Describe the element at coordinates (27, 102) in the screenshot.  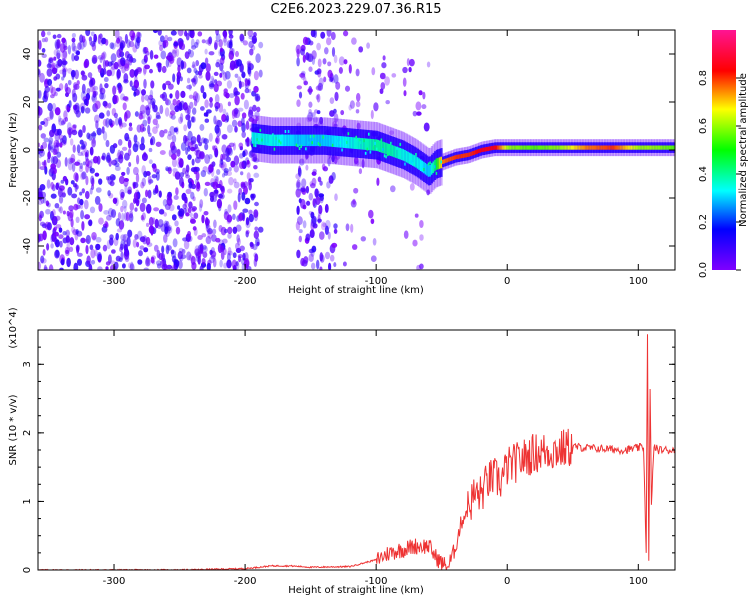
I see `top-y-tick-label: 20` at that location.